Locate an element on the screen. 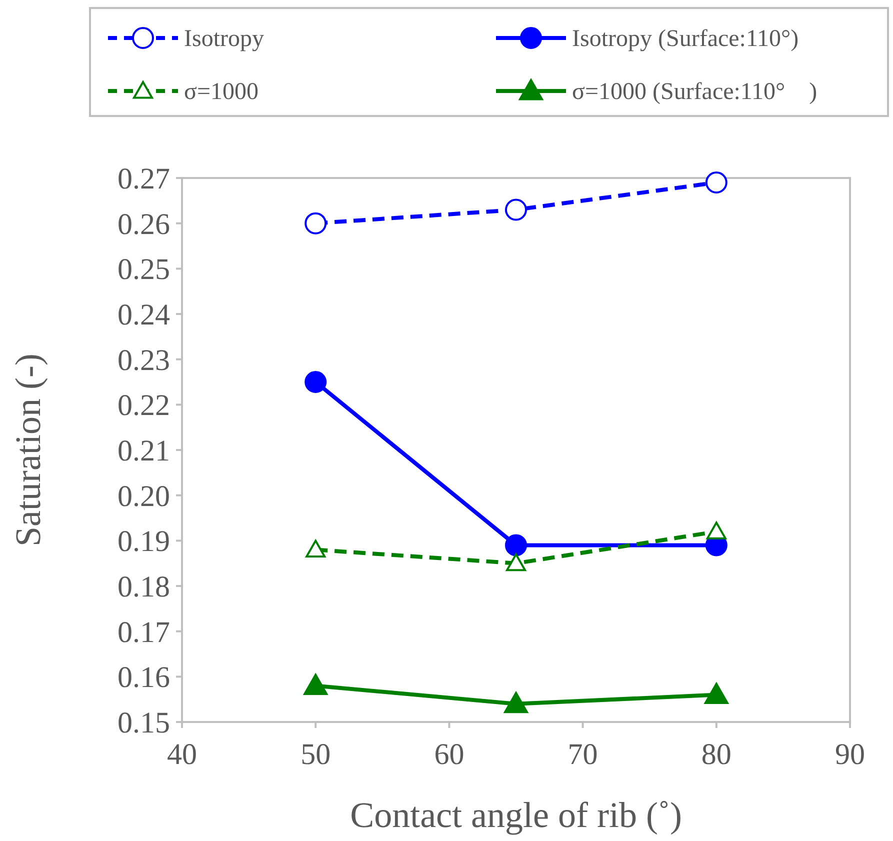 Image resolution: width=893 pixels, height=841 pixels. x-tick-label: 60 is located at coordinates (449, 754).